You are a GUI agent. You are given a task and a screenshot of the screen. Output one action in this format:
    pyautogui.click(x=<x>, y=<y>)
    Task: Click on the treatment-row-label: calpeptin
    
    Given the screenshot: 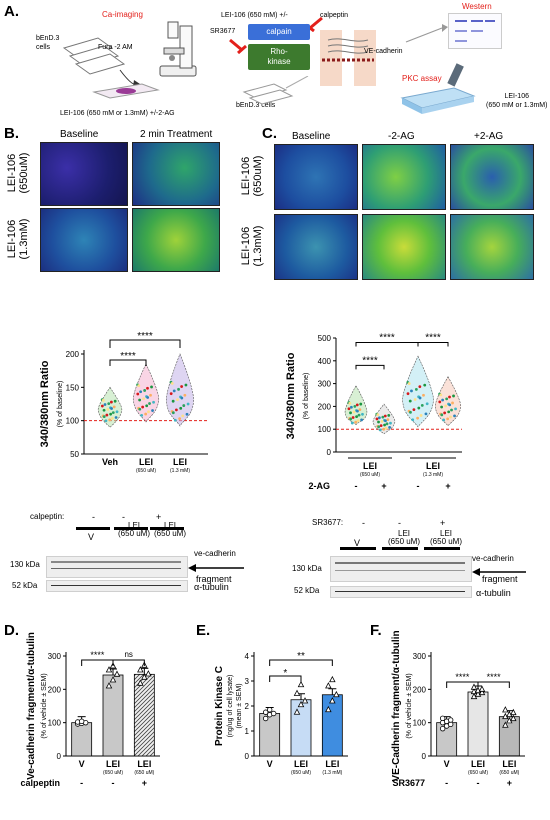 What is the action you would take?
    pyautogui.click(x=40, y=783)
    